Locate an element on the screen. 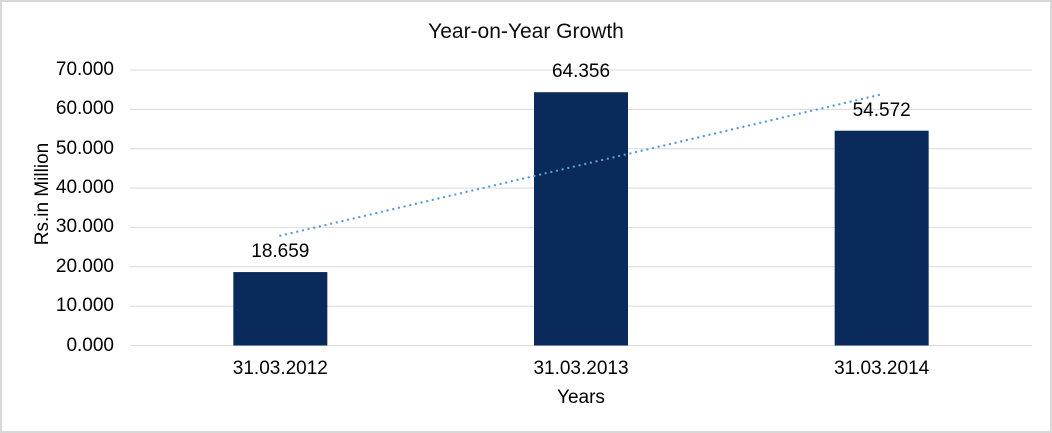 The image size is (1052, 433). y-tick-label: 0.000 is located at coordinates (90, 345).